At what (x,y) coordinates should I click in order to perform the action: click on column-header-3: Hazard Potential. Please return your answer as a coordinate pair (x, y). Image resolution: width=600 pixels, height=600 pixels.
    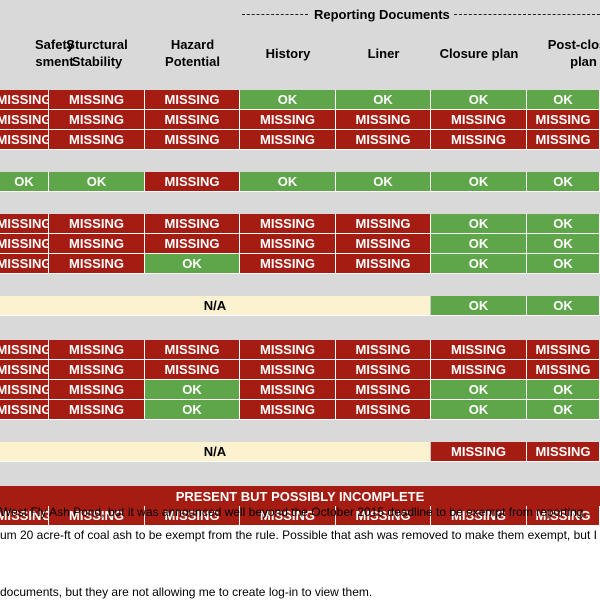
    Looking at the image, I should click on (192, 53).